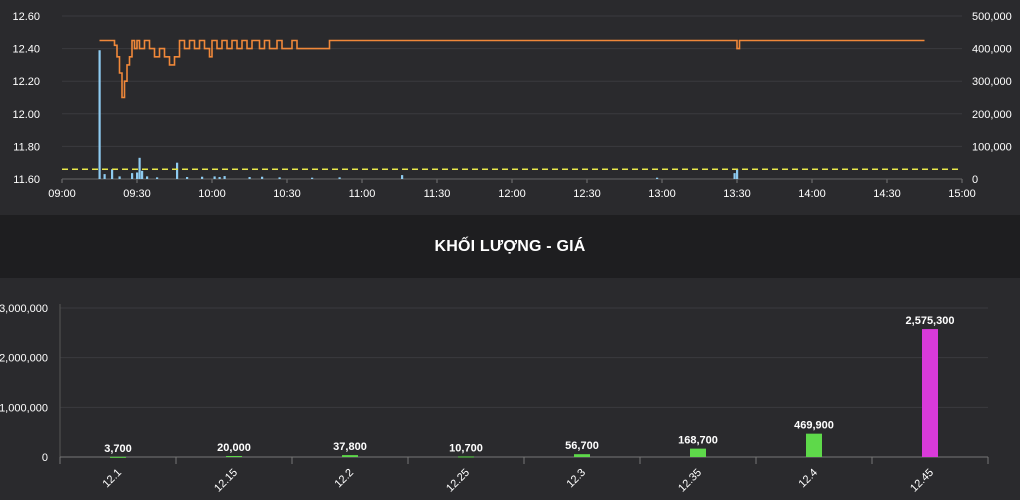 This screenshot has width=1020, height=500. I want to click on x-tick-label: 10:30, so click(287, 194).